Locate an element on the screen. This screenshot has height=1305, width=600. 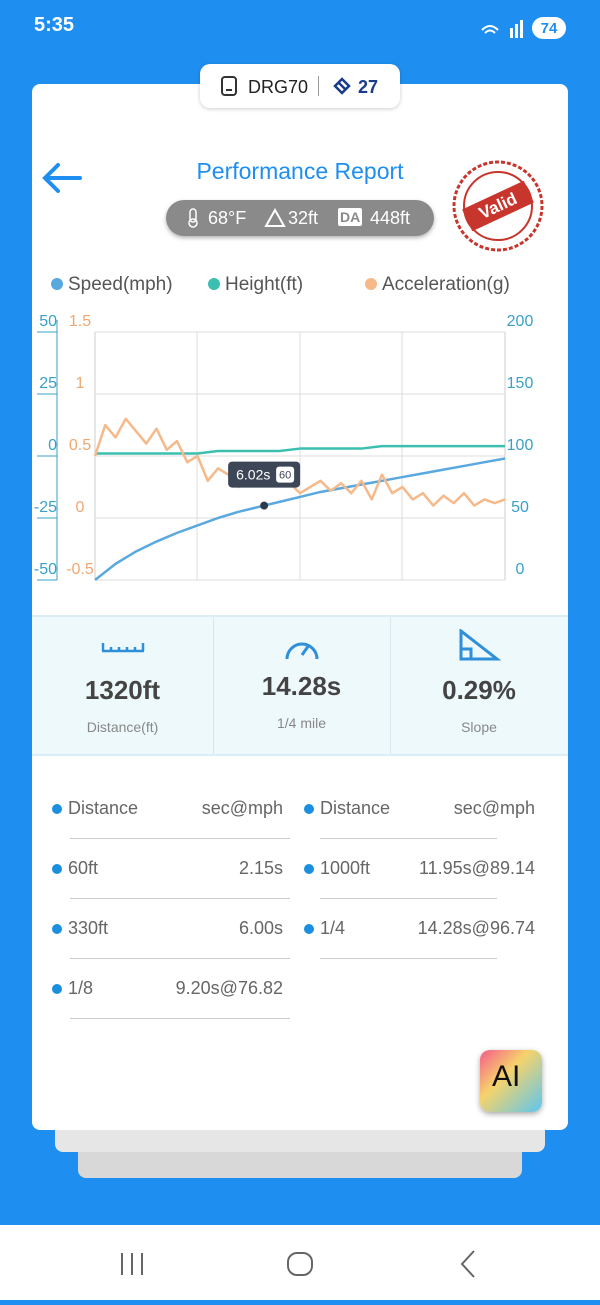
y-tick-label: -25 is located at coordinates (45, 507).